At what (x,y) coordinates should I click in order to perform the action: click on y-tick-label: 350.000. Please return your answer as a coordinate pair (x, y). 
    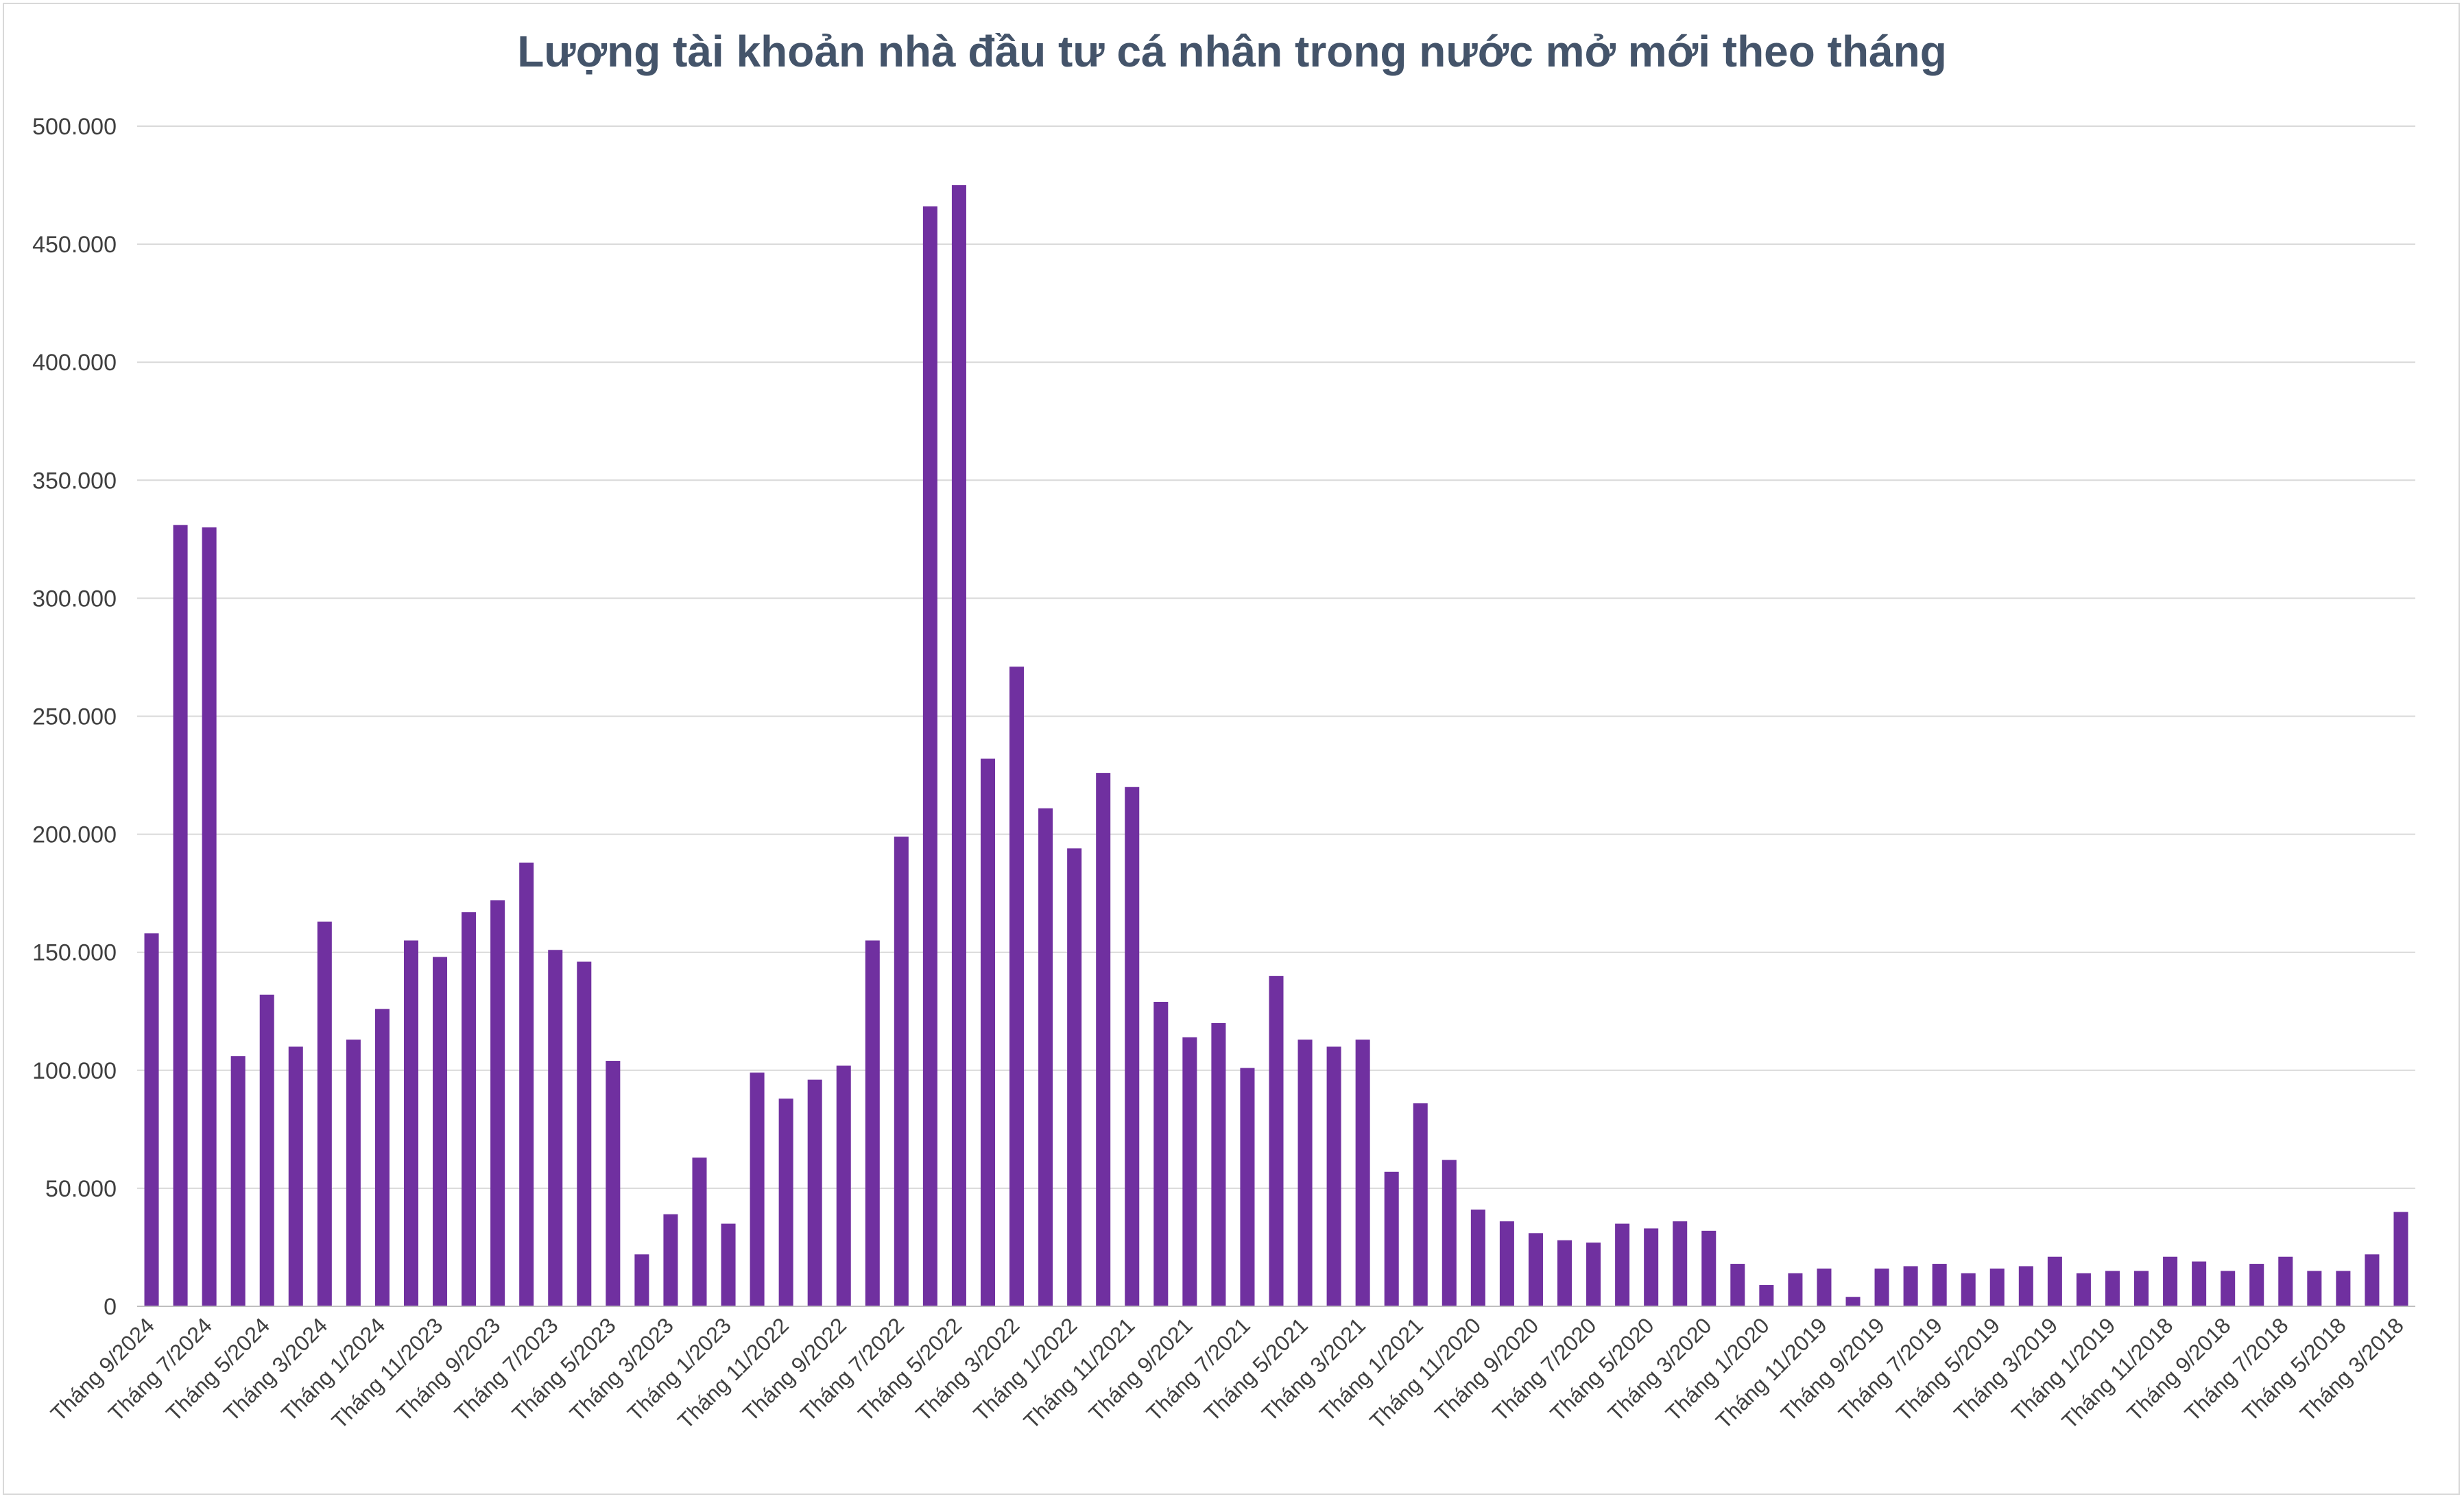
    Looking at the image, I should click on (74, 481).